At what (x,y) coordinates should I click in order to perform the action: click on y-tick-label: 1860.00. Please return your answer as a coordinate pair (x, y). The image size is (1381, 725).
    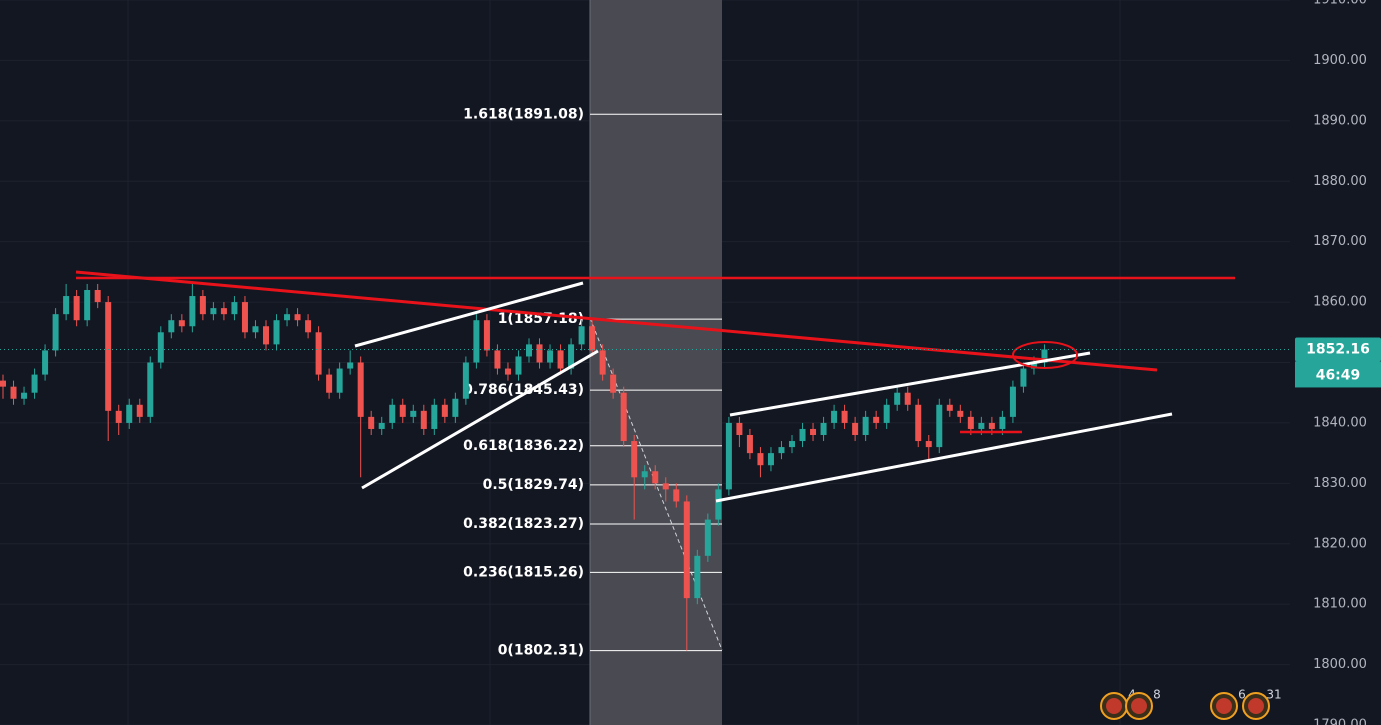
    Looking at the image, I should click on (1340, 302).